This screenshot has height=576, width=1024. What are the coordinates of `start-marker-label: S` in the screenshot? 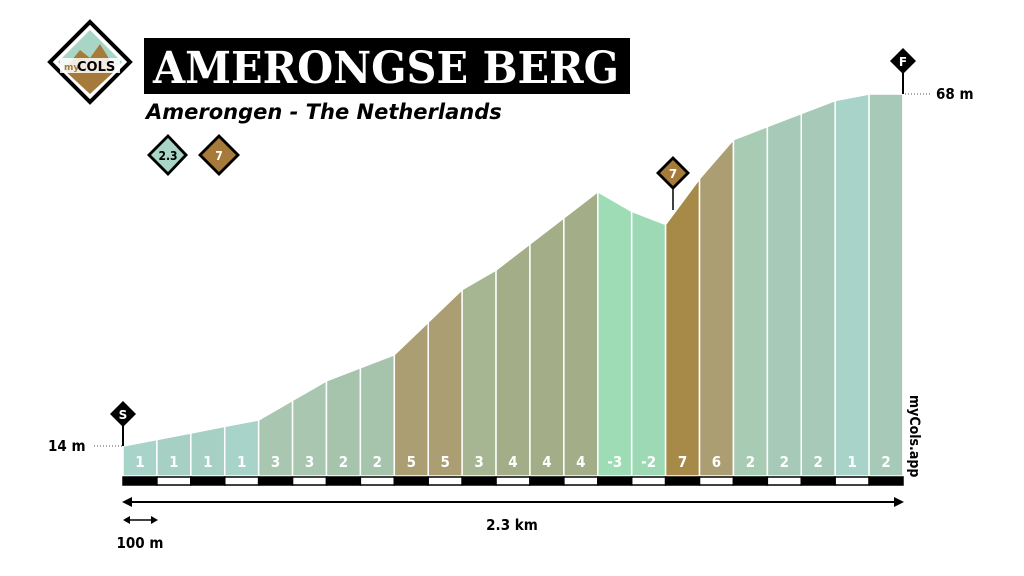 It's located at (123, 415).